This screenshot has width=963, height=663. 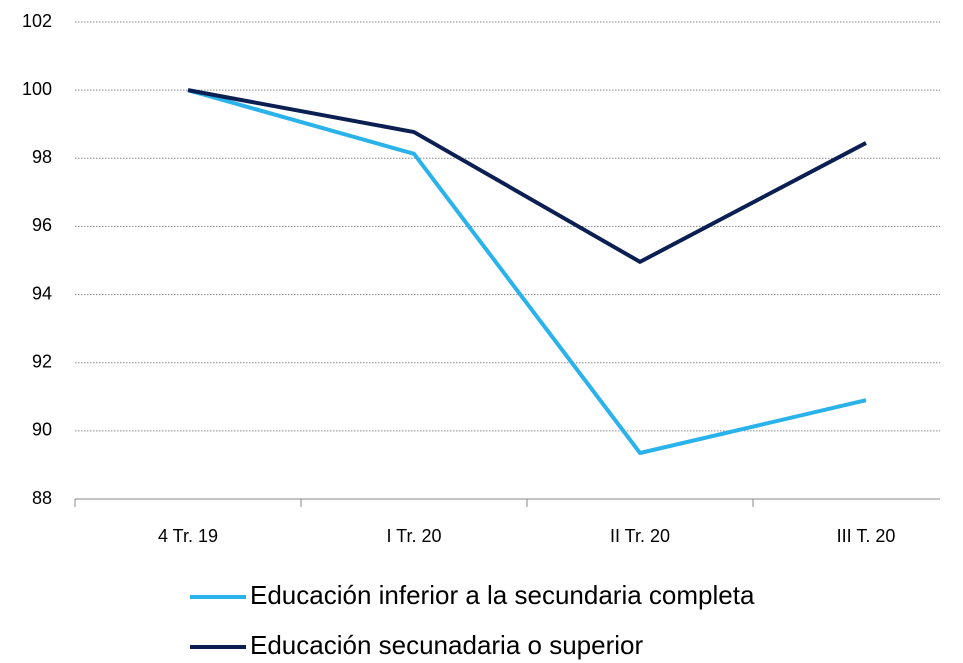 I want to click on y-tick-label: 90, so click(x=42, y=430).